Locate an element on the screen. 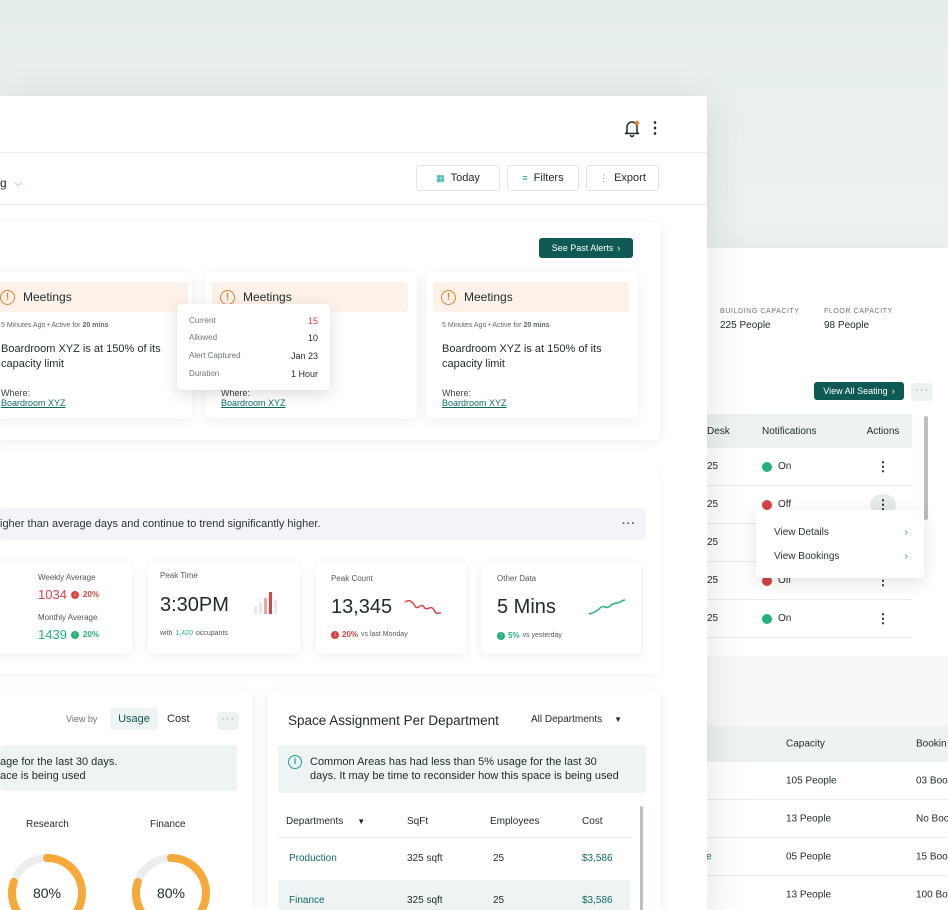 The height and width of the screenshot is (910, 948). header-cost: Cost is located at coordinates (592, 821).